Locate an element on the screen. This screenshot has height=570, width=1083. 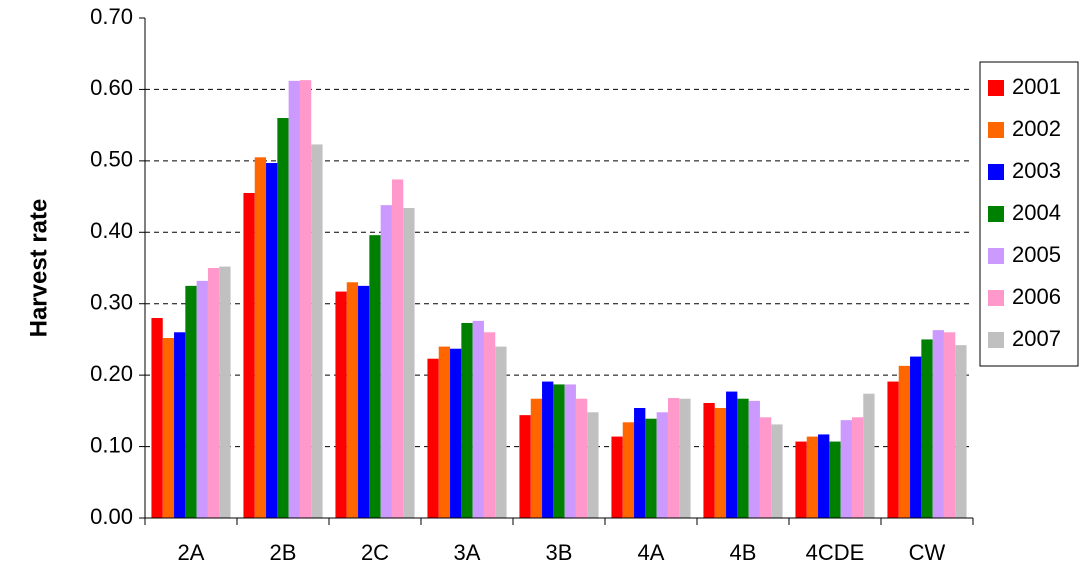
y-tick-label: 0.60 is located at coordinates (111, 87).